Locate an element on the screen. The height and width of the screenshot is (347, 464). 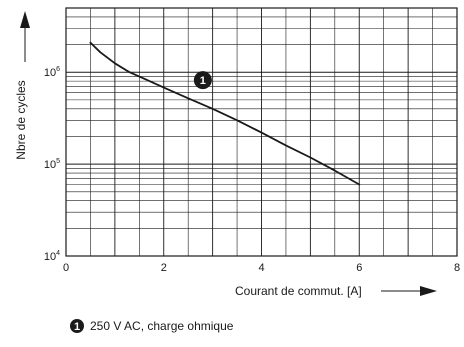
x-tick-label: 4 is located at coordinates (261, 268).